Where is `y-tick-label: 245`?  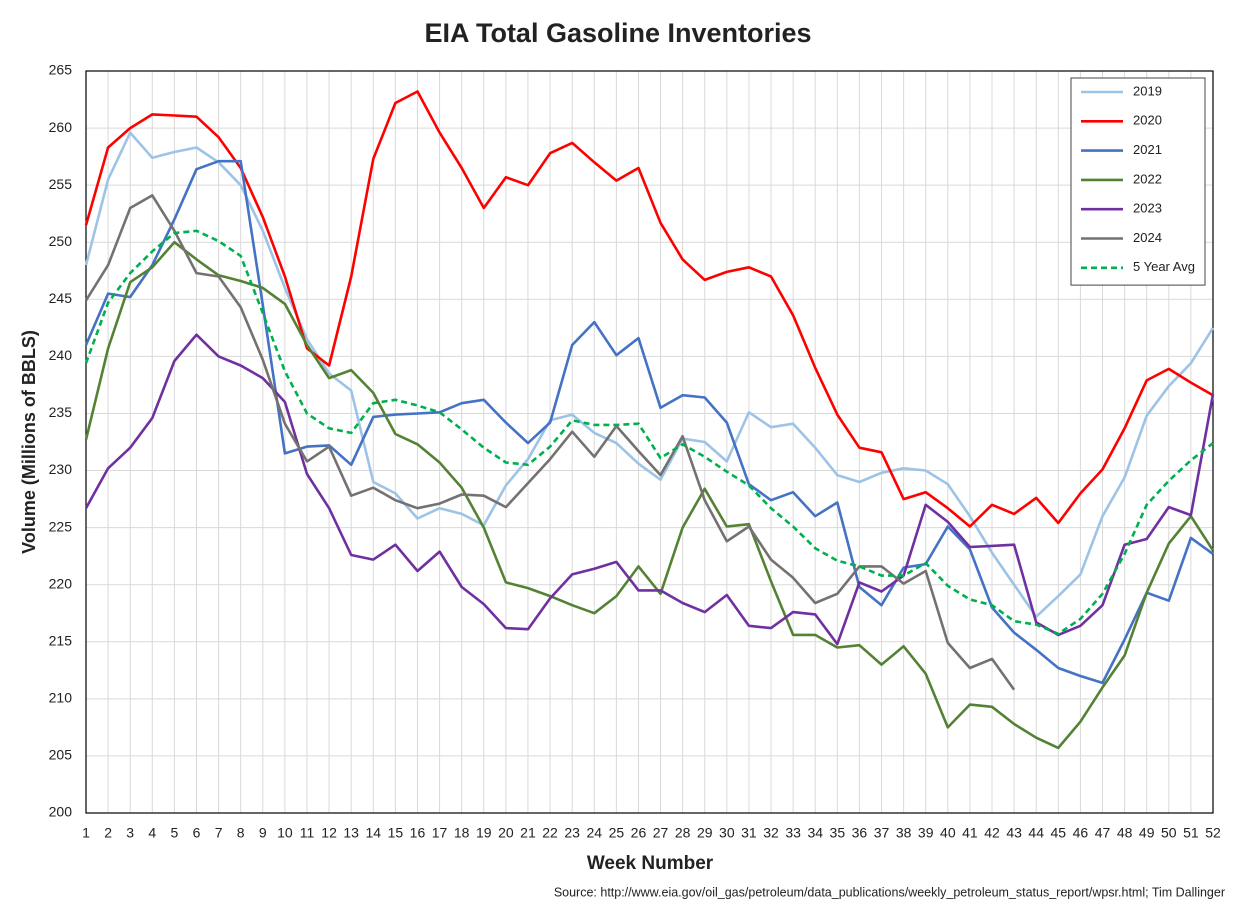
y-tick-label: 245 is located at coordinates (61, 298).